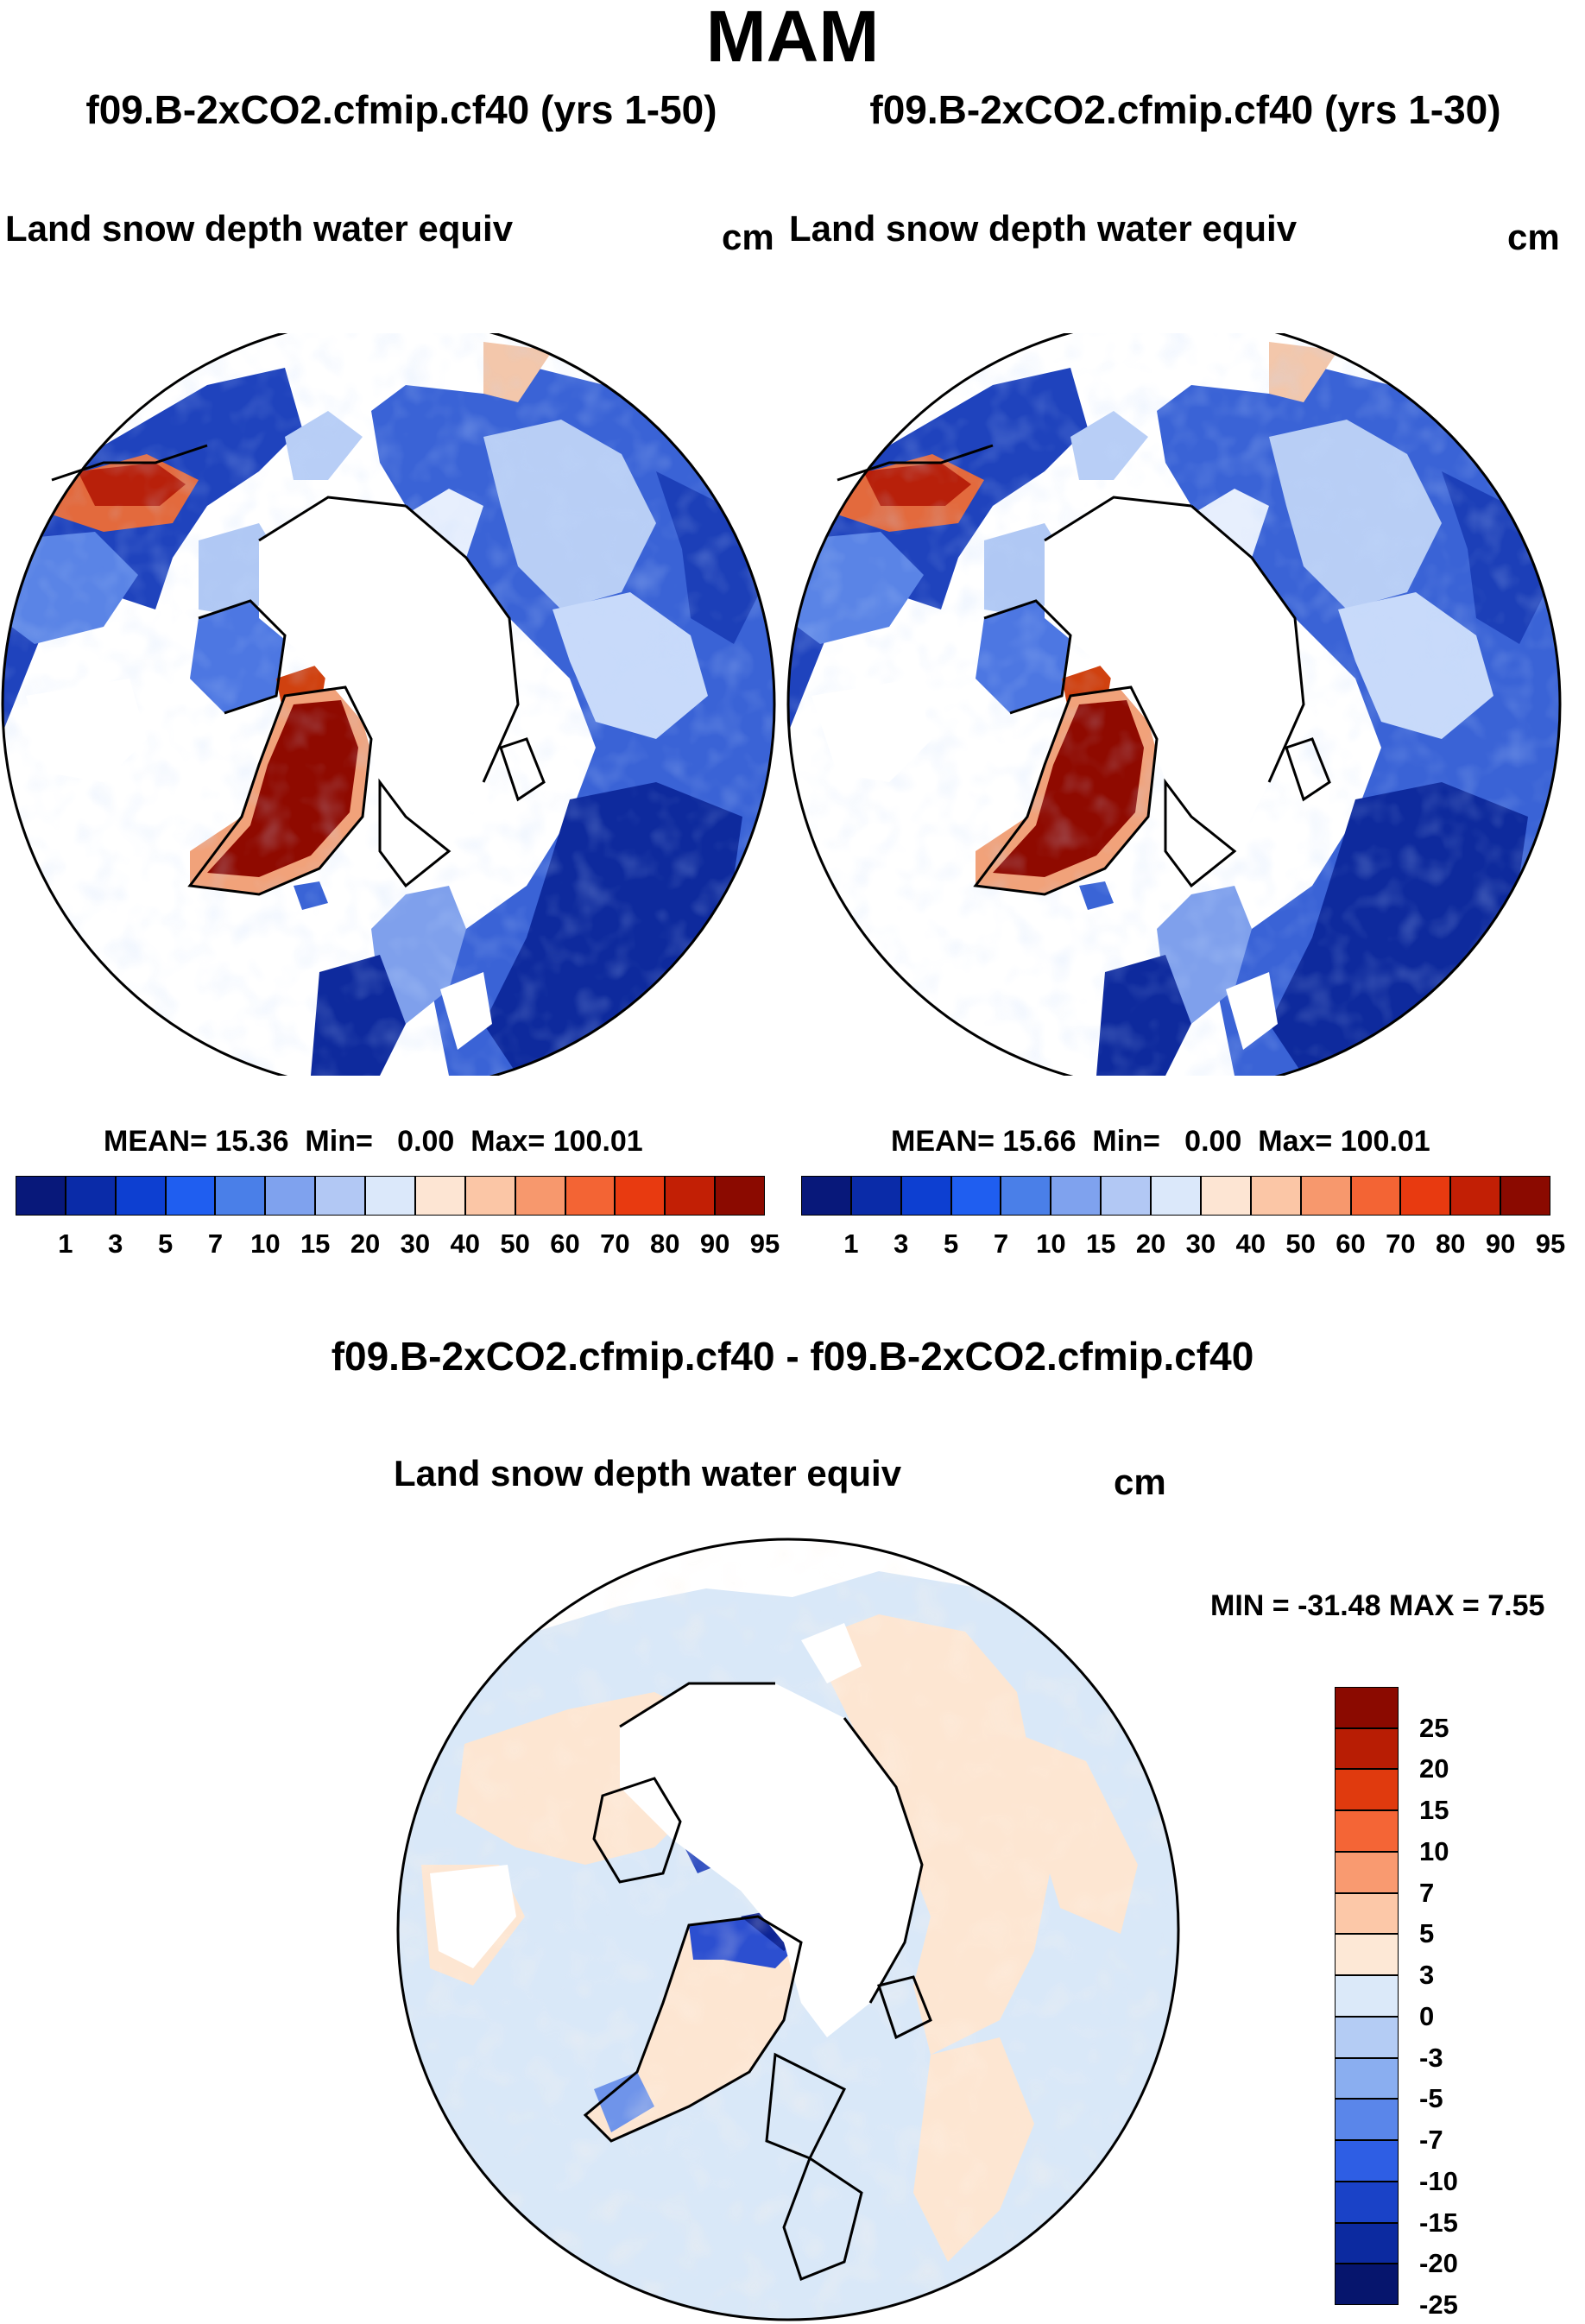 The width and height of the screenshot is (1585, 2324). Describe the element at coordinates (1438, 2263) in the screenshot. I see `difference-colorbar-tick-label: -20` at that location.